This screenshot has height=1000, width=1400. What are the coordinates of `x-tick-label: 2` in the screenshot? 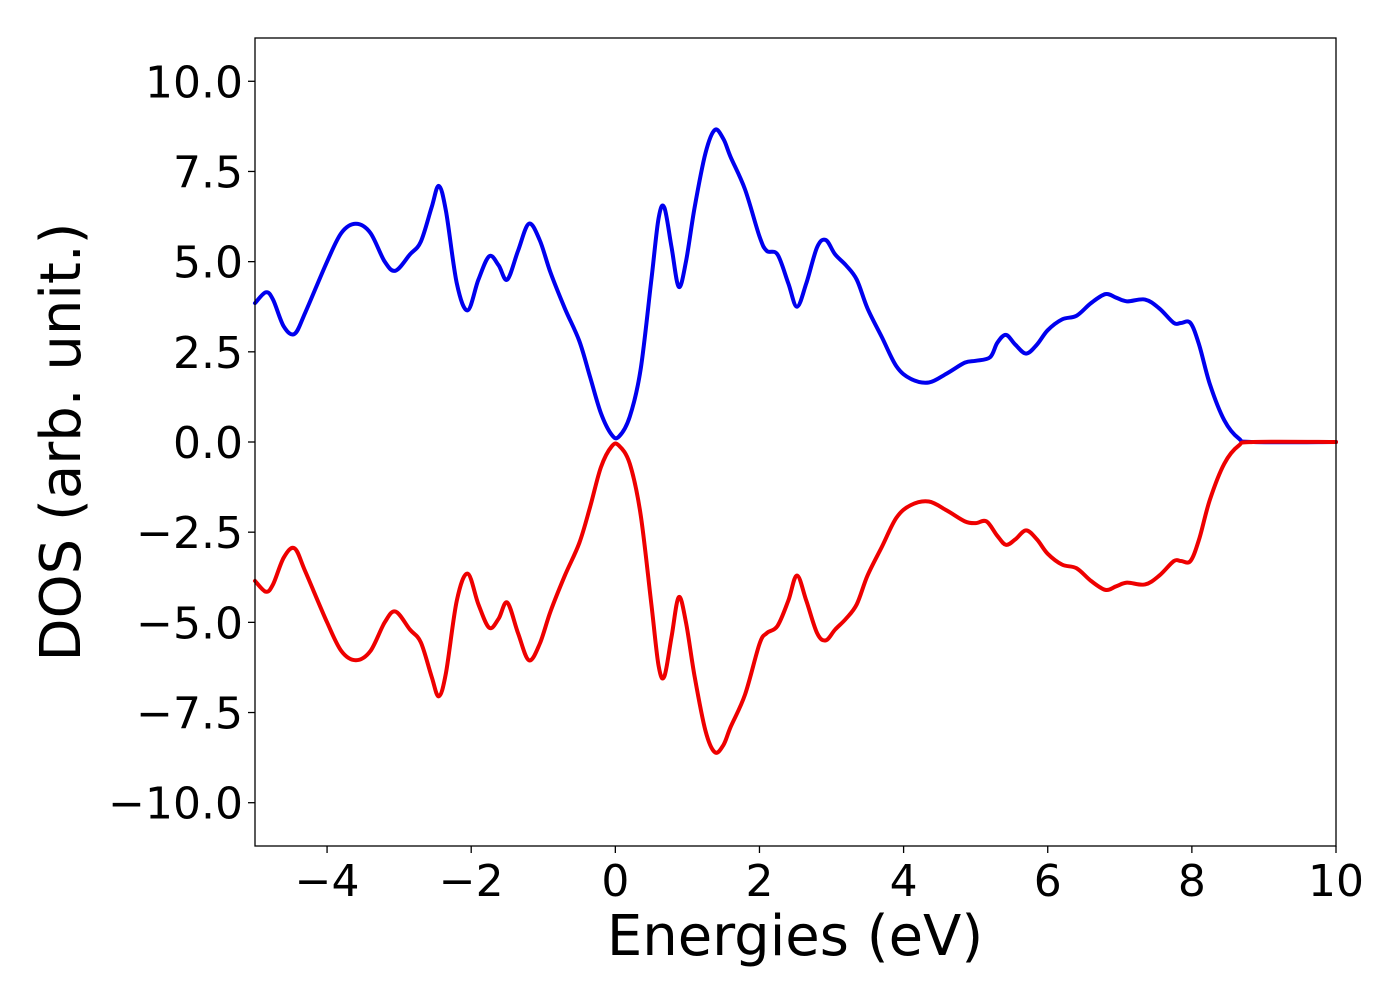 It's located at (759, 881).